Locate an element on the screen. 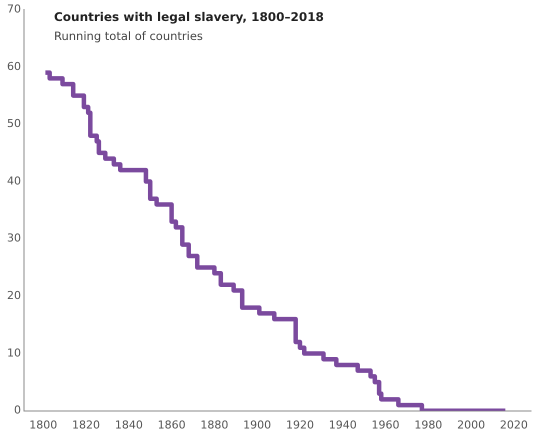 Image resolution: width=551 pixels, height=439 pixels. y-tick-label: 10 is located at coordinates (13, 353).